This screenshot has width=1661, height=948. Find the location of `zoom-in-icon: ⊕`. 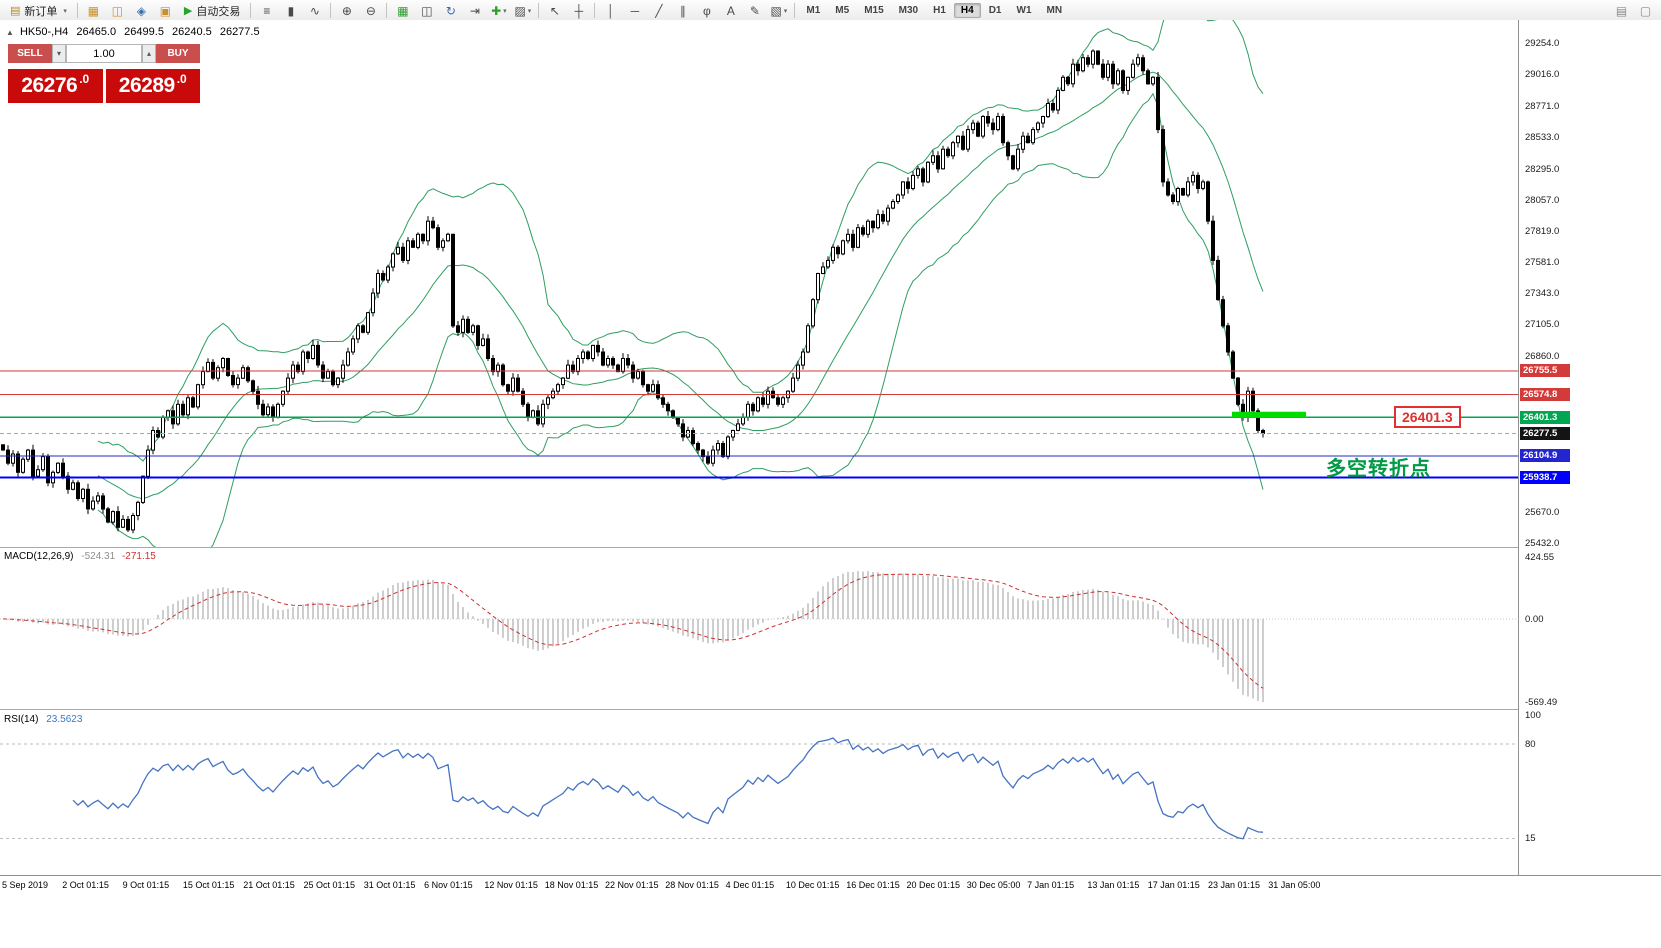

zoom-in-icon: ⊕ is located at coordinates (346, 10).